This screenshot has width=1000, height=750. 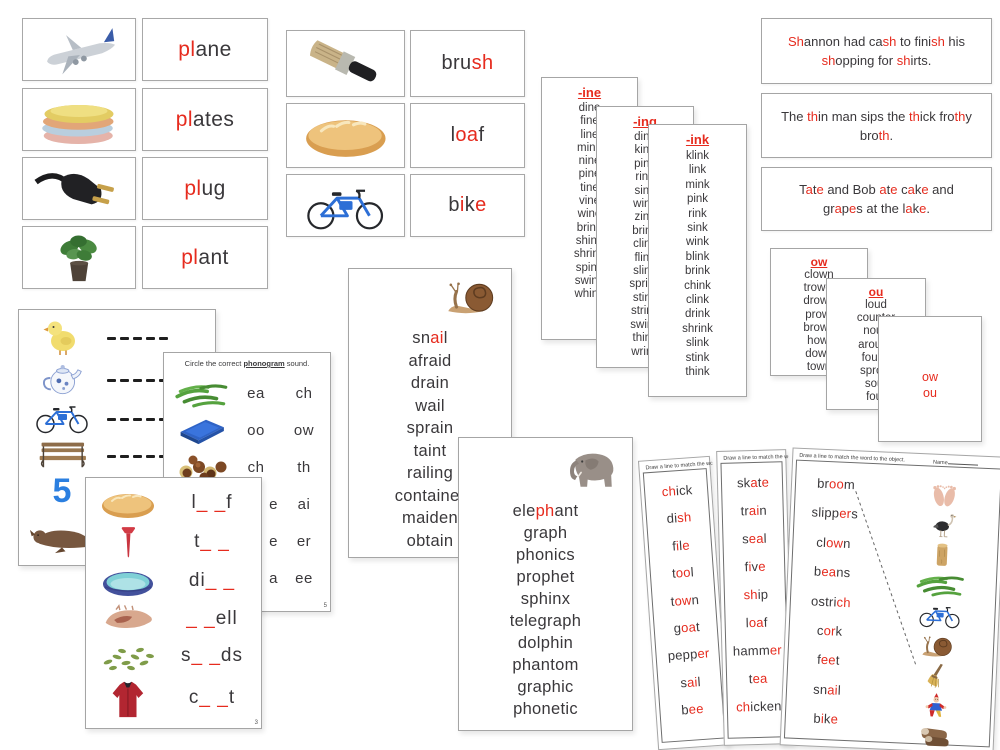 What do you see at coordinates (888, 189) in the screenshot?
I see `sentence-text: t` at bounding box center [888, 189].